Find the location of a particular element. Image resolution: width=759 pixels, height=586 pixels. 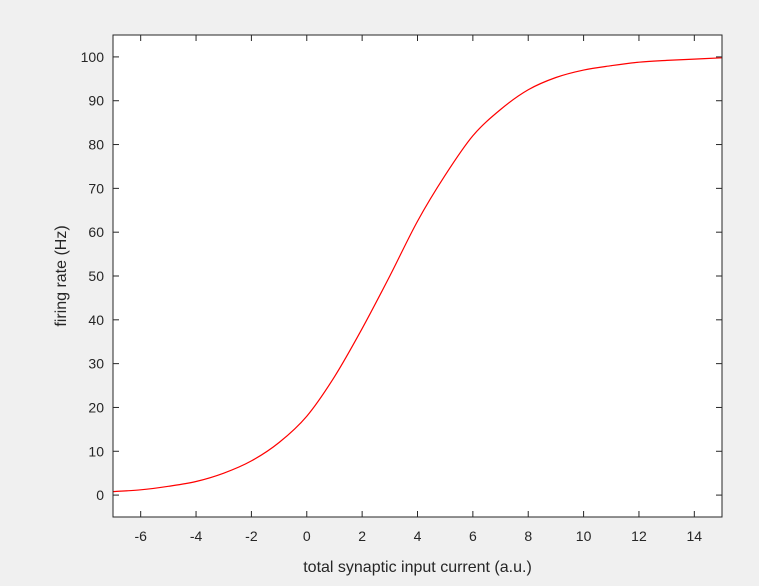

y-tick-label: 70 is located at coordinates (96, 188).